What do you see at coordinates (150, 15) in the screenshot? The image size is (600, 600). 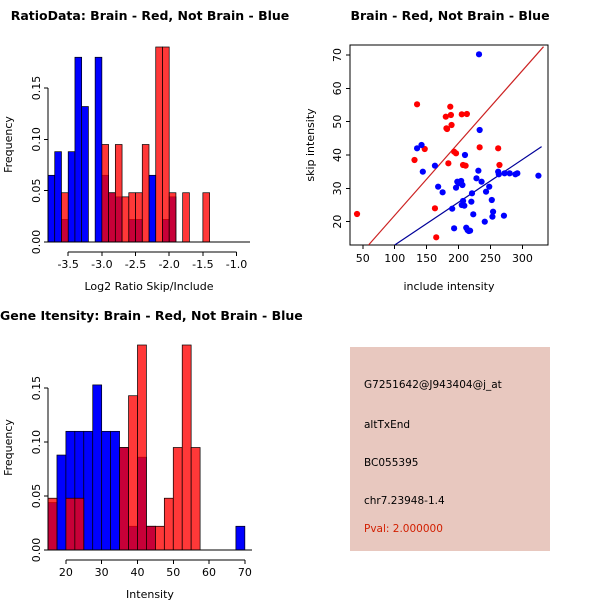 I see `ratio-histogram-title: RatioData: Brain - Red, Not Brain - Blue` at bounding box center [150, 15].